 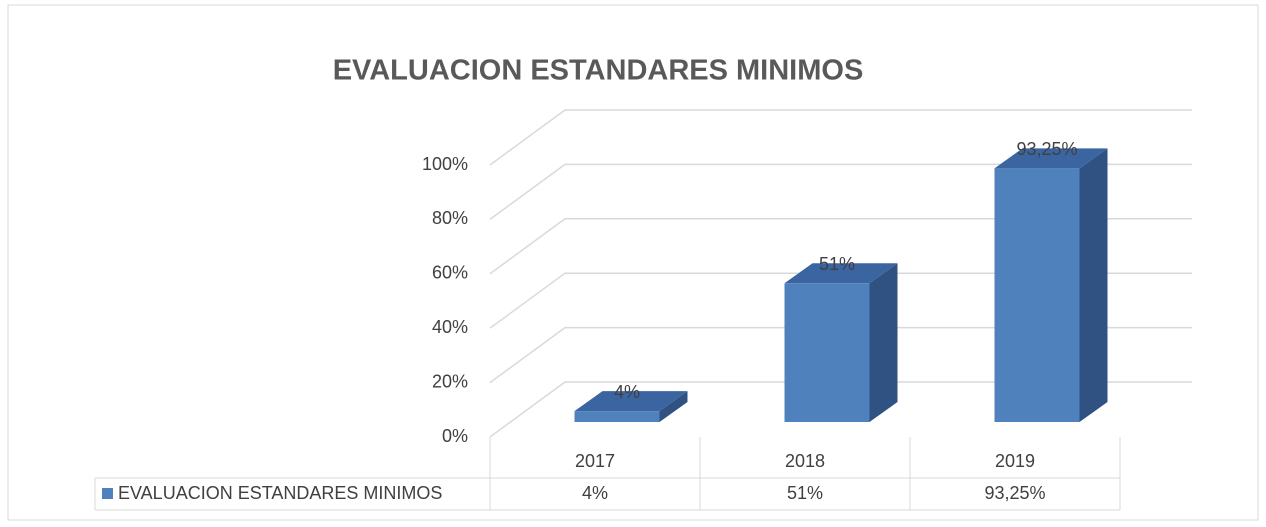 What do you see at coordinates (455, 436) in the screenshot?
I see `y-tick-label: 0%` at bounding box center [455, 436].